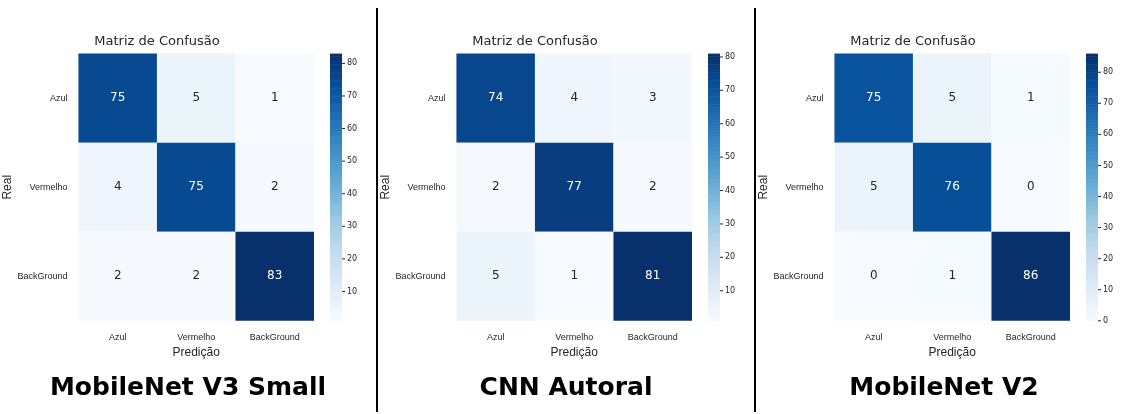  Describe the element at coordinates (1106, 320) in the screenshot. I see `color-bar-label: 0` at that location.